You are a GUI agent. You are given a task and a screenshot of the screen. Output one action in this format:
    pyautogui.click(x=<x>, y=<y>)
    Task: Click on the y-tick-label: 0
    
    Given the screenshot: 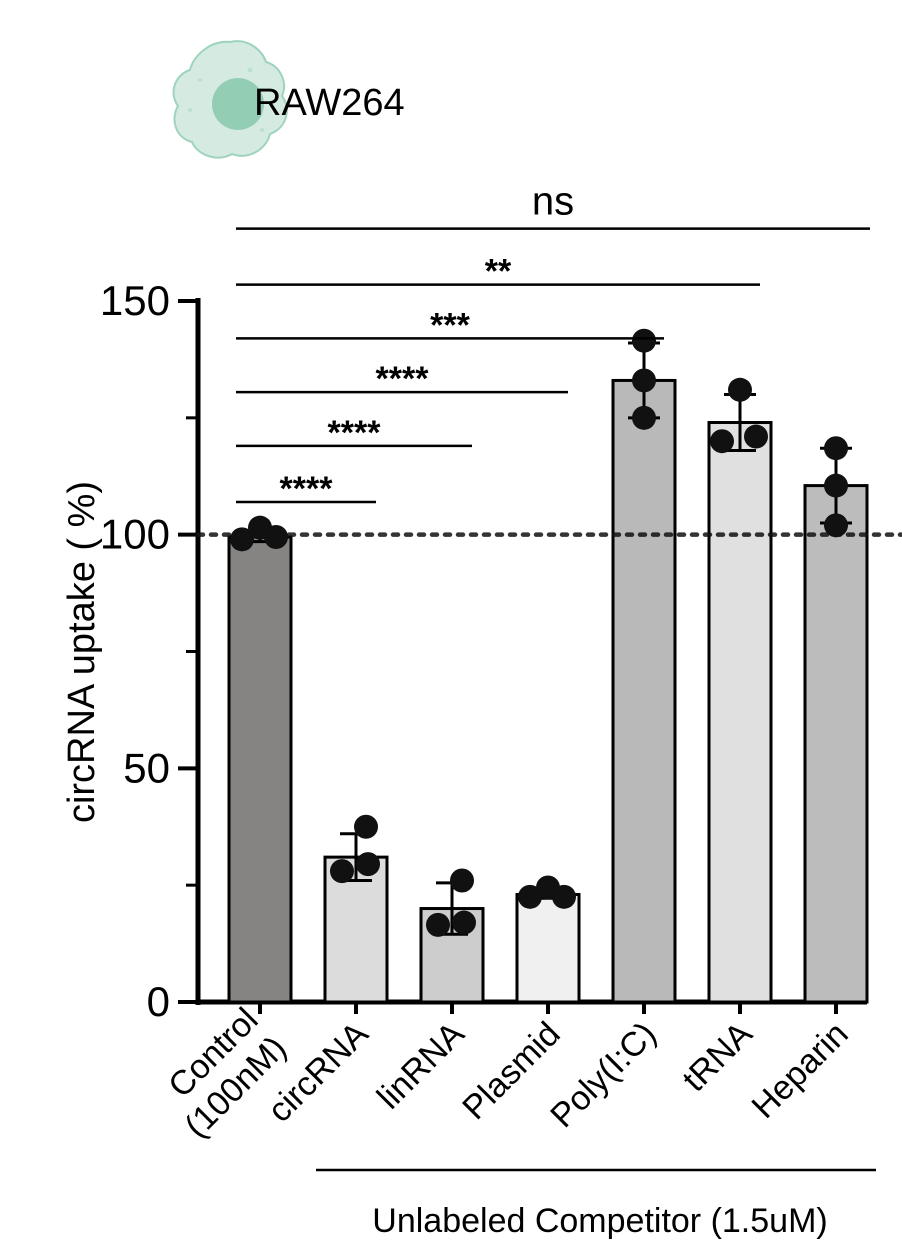 What is the action you would take?
    pyautogui.click(x=158, y=1001)
    